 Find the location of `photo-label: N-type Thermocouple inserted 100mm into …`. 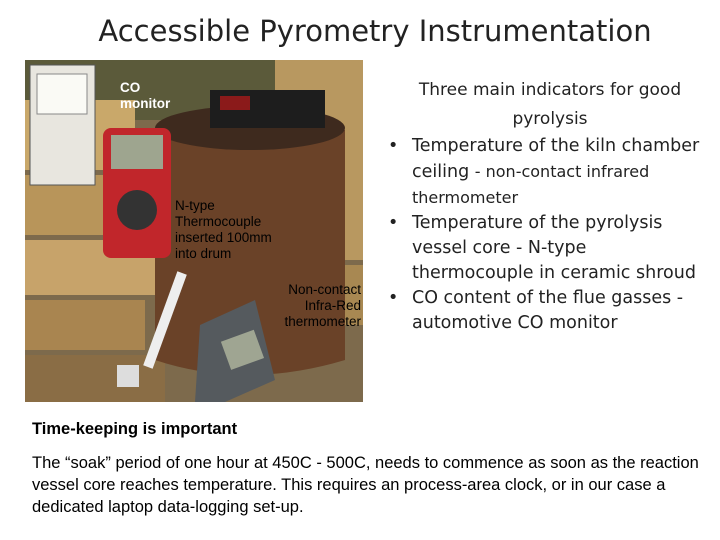

photo-label: N-type Thermocouple inserted 100mm into … is located at coordinates (223, 229).